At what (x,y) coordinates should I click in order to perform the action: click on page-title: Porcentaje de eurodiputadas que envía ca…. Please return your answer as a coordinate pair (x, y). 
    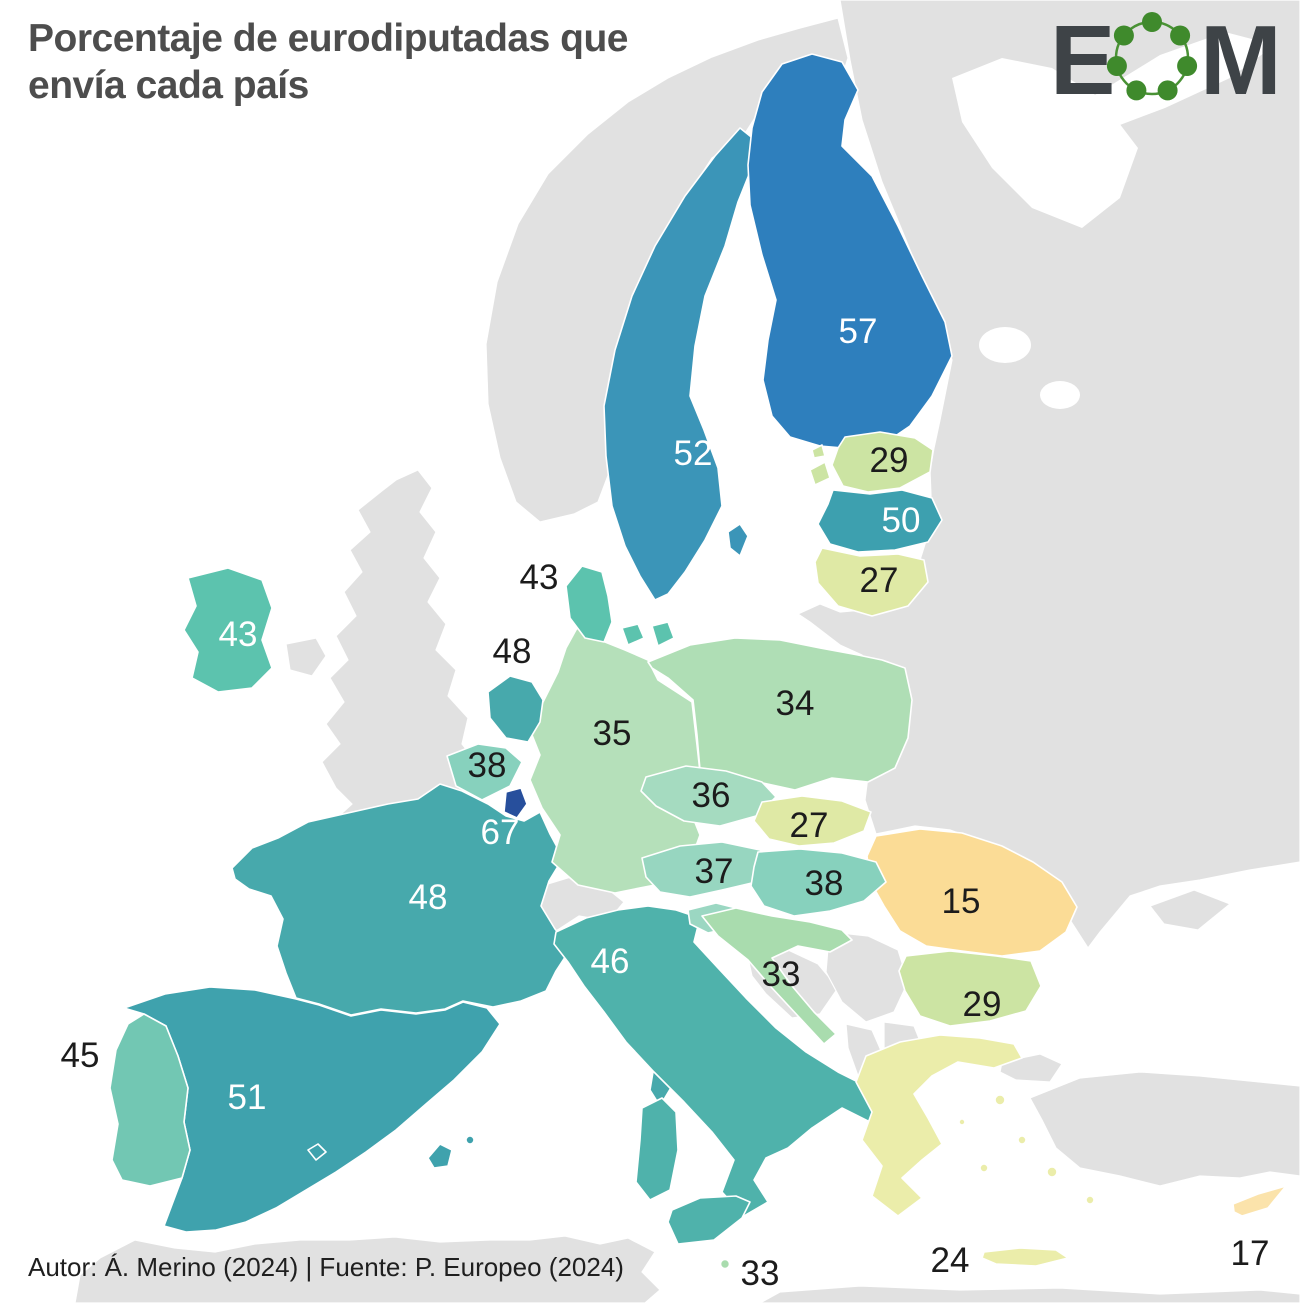
    Looking at the image, I should click on (328, 63).